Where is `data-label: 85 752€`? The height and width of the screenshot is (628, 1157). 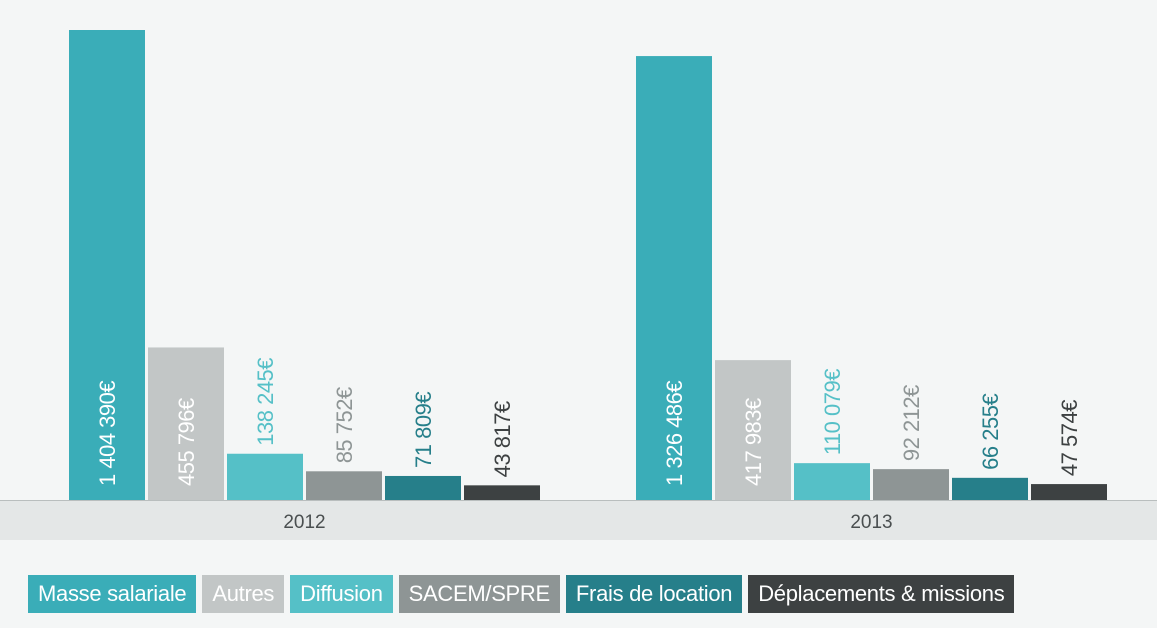 data-label: 85 752€ is located at coordinates (344, 425).